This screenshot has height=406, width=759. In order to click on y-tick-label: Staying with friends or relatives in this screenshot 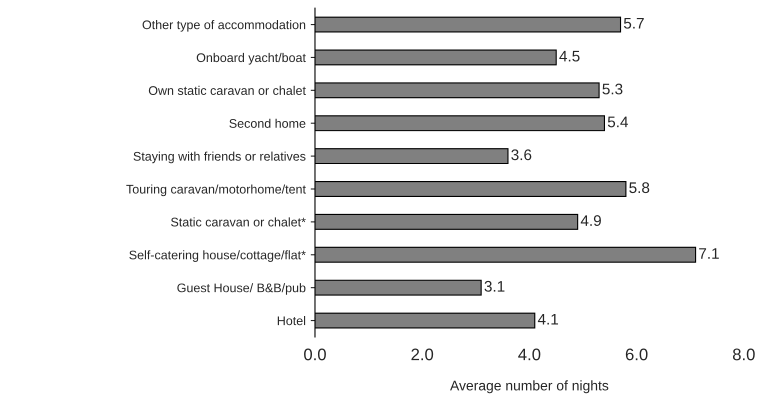, I will do `click(220, 158)`.